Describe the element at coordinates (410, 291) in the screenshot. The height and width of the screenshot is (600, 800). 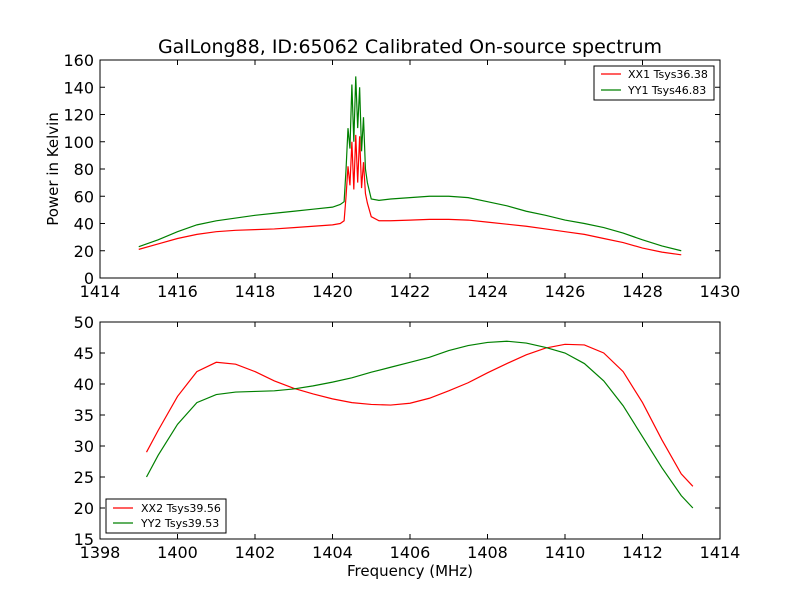
I see `top-x-tick-label: 1422` at that location.